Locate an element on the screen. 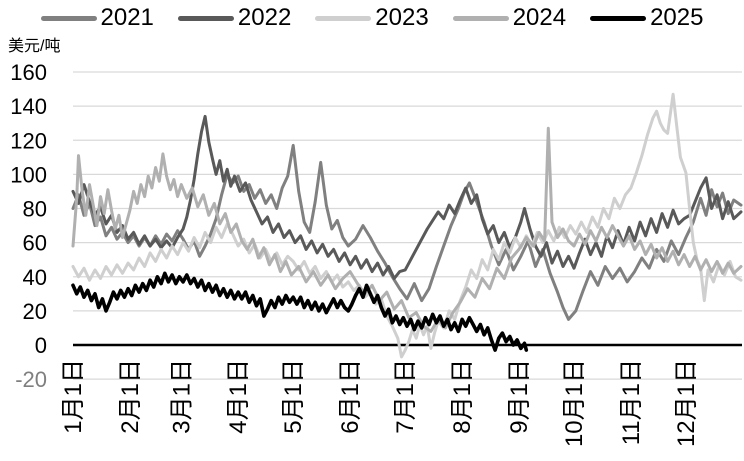  legend-line-swatch-2021 is located at coordinates (68, 18).